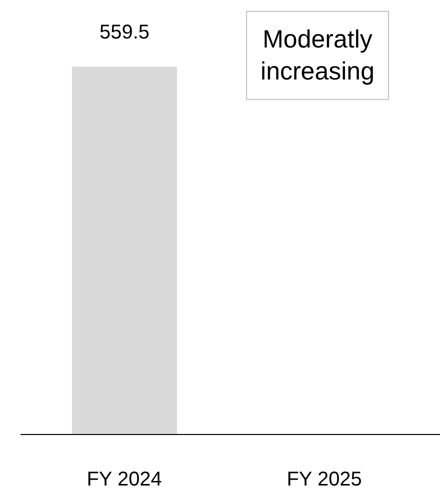 The height and width of the screenshot is (493, 440). What do you see at coordinates (124, 33) in the screenshot?
I see `data-label: 559.5` at bounding box center [124, 33].